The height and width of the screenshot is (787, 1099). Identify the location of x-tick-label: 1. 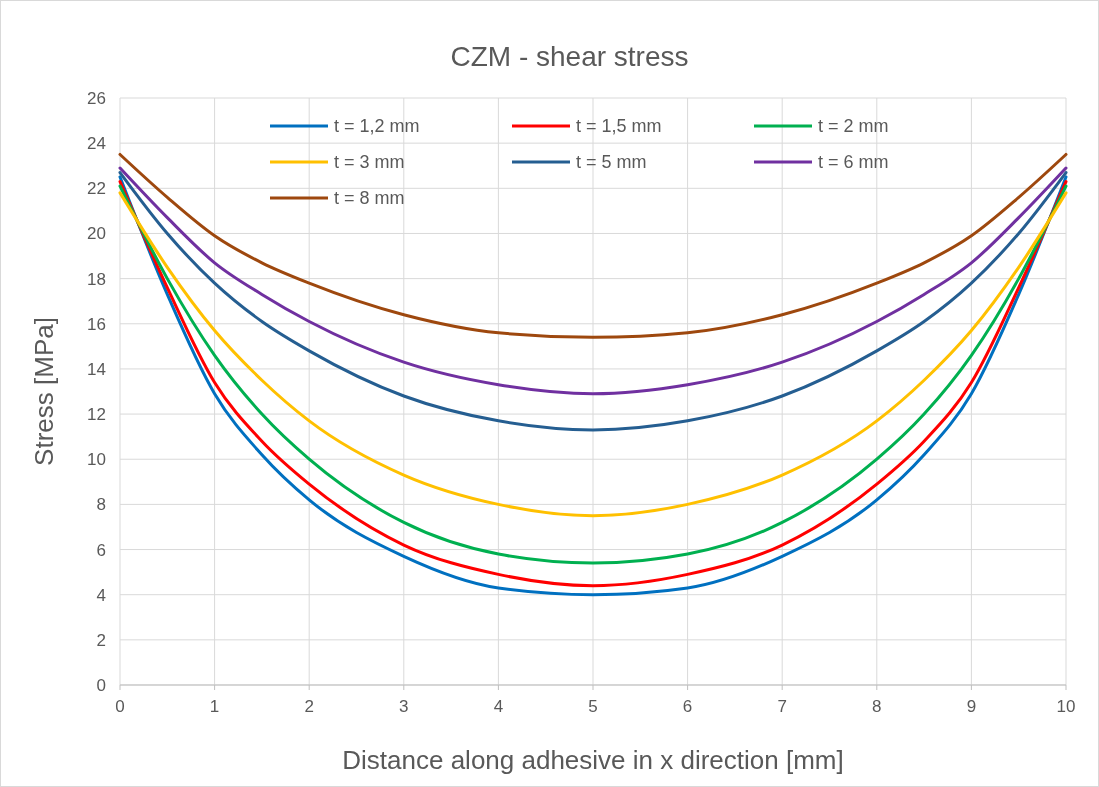
(214, 706).